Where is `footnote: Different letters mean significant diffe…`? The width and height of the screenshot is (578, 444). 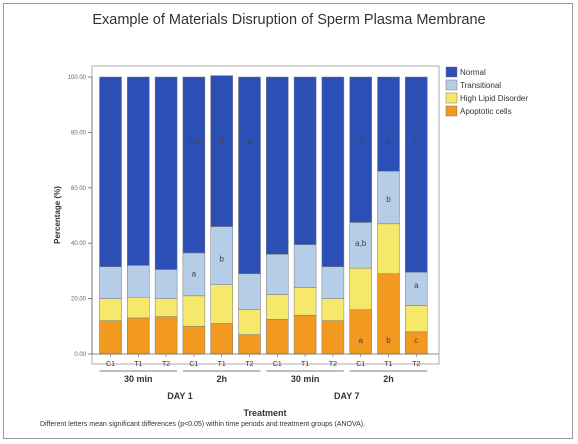 footnote: Different letters mean significant diffe… is located at coordinates (203, 424).